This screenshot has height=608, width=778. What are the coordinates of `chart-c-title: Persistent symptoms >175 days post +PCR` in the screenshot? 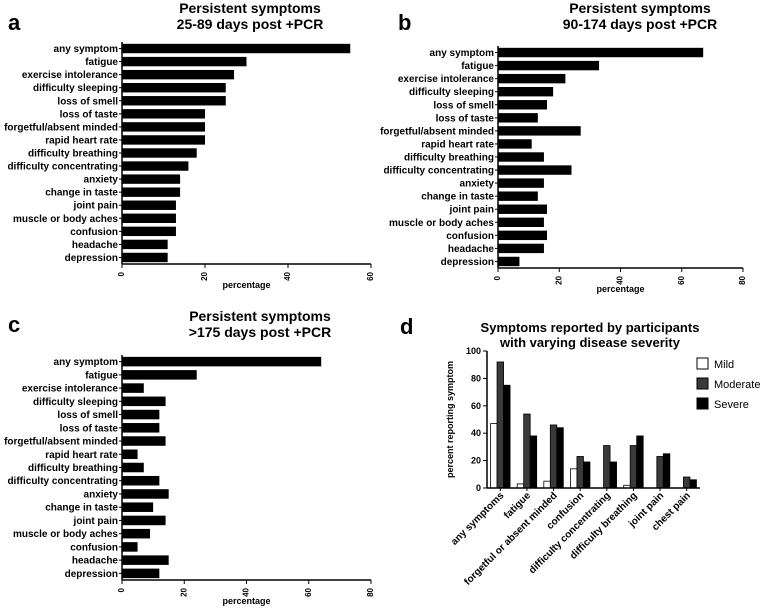 It's located at (260, 324).